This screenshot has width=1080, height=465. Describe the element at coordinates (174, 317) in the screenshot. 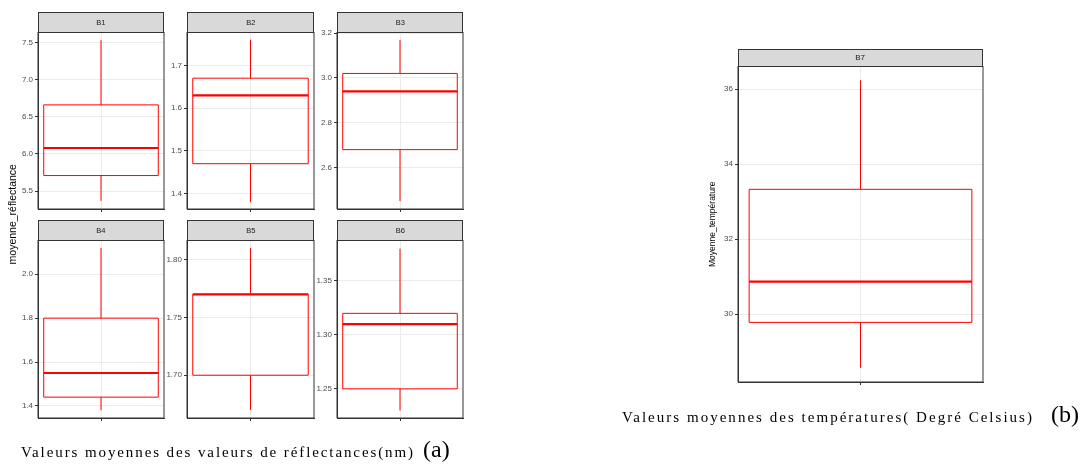

I see `y-tick-label: 1.75` at that location.